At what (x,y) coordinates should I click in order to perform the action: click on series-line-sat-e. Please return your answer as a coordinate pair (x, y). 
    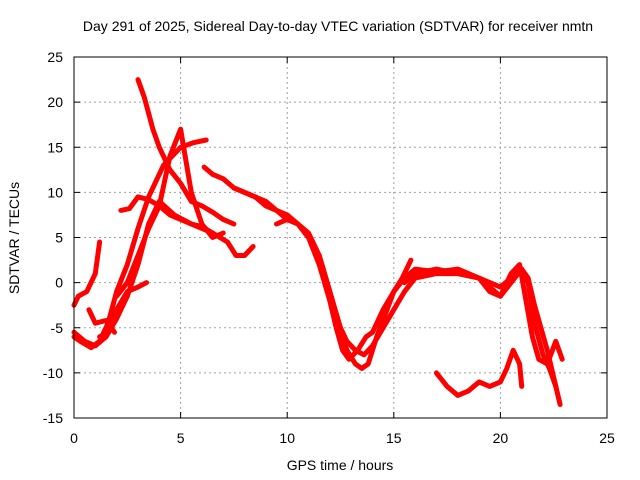
    Looking at the image, I should click on (123, 310).